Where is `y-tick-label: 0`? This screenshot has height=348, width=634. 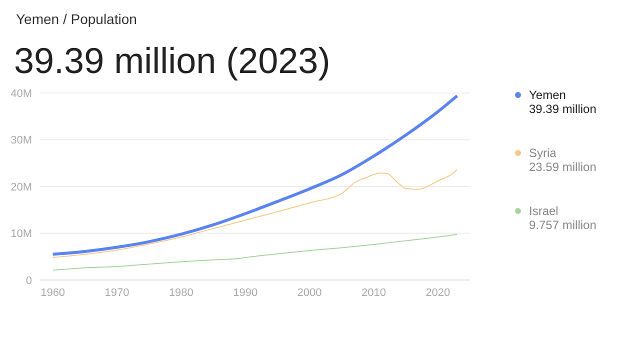 y-tick-label: 0 is located at coordinates (29, 280).